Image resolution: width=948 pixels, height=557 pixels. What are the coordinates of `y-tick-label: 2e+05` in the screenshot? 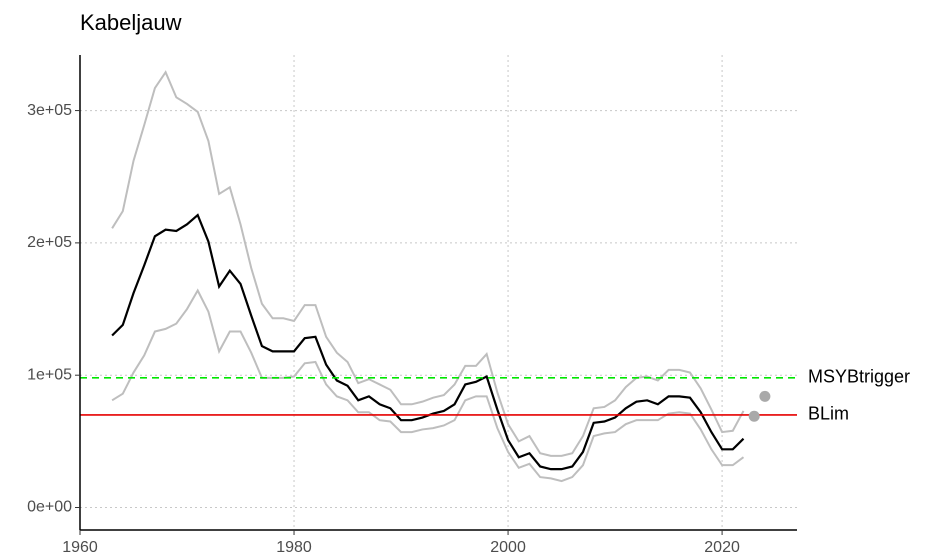 It's located at (49, 242).